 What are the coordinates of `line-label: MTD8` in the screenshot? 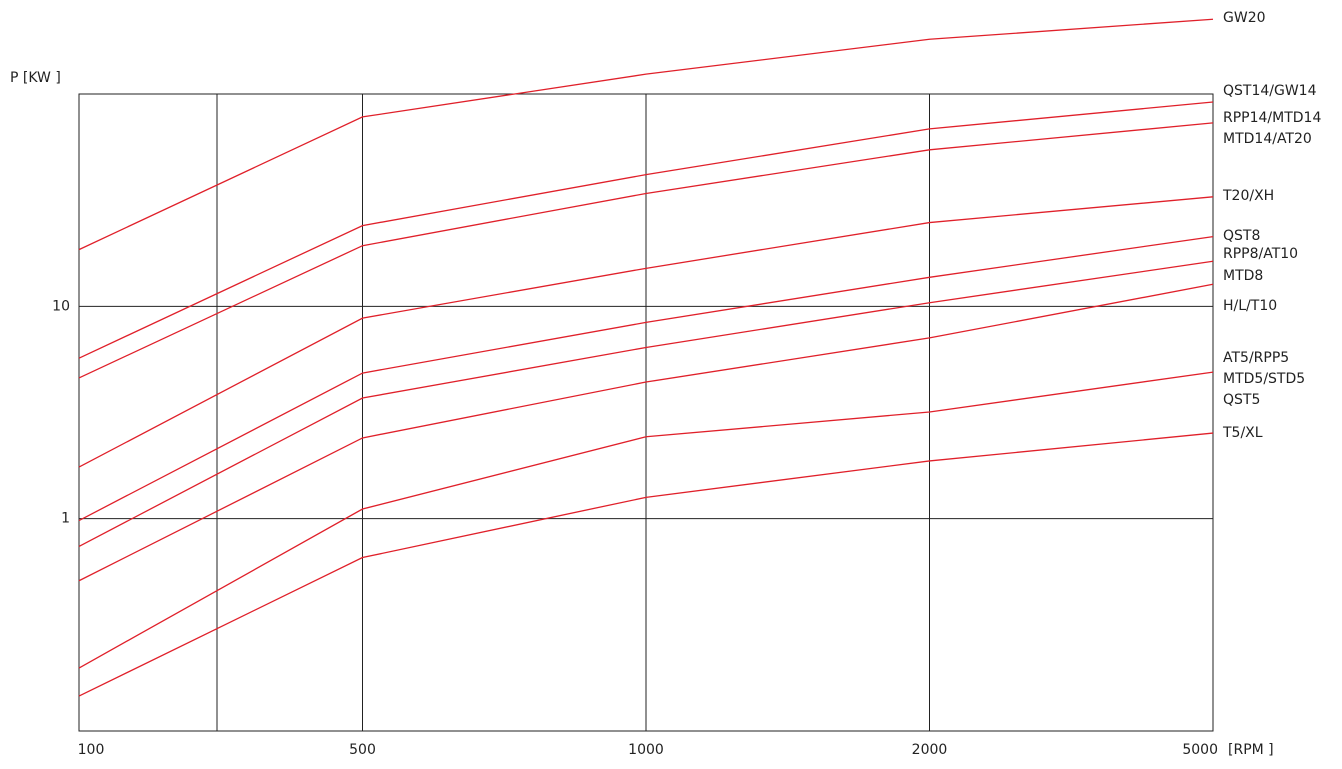 It's located at (1243, 276).